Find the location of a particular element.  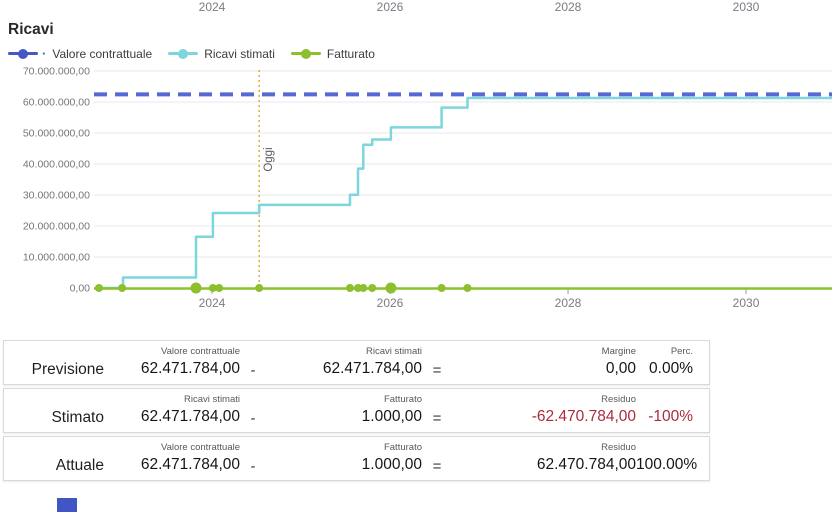

y-axis-label: 50.000.000,00 is located at coordinates (56, 134).